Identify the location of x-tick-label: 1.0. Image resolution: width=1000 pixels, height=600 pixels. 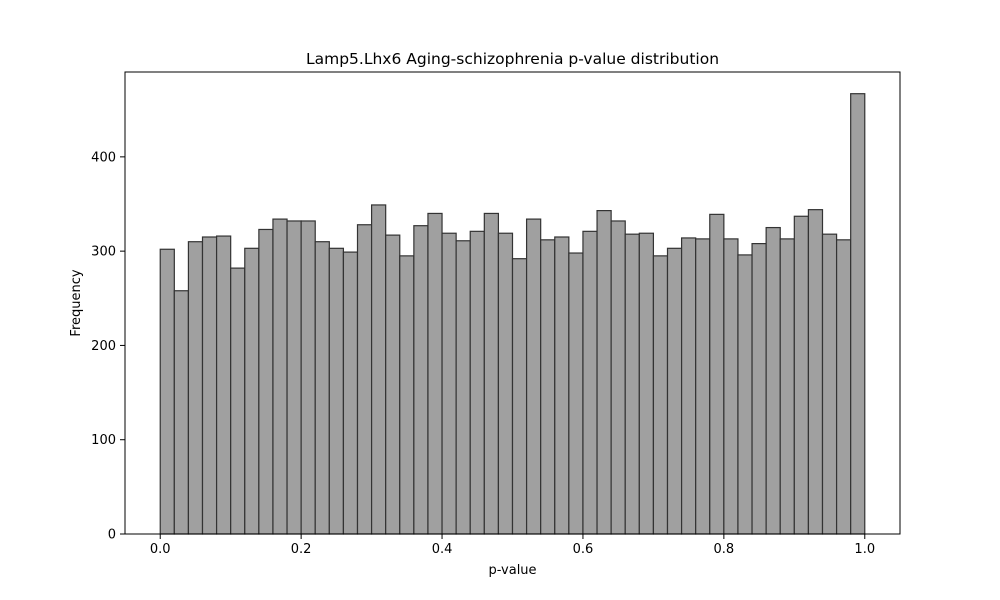
(864, 549).